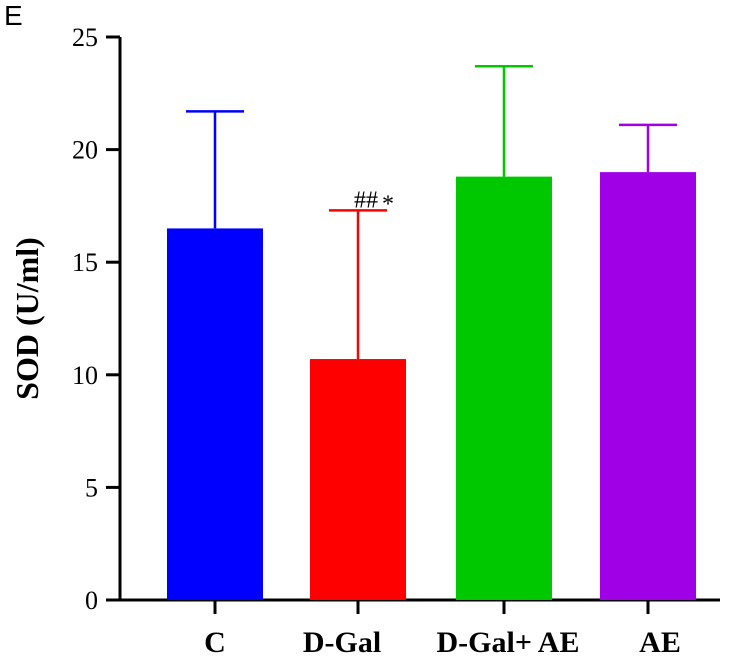 Image resolution: width=752 pixels, height=667 pixels. Describe the element at coordinates (85, 37) in the screenshot. I see `y-tick-label: 25` at that location.